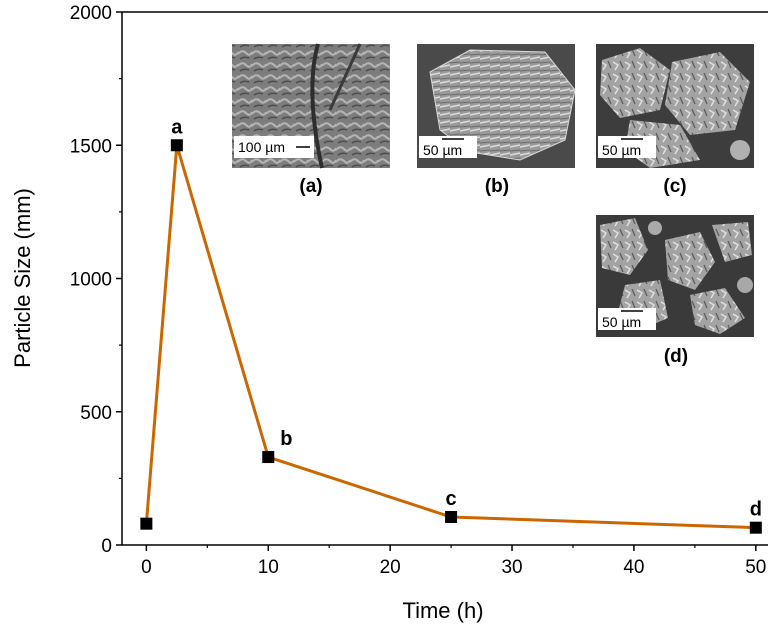 This screenshot has height=634, width=772. I want to click on x-tick-label: 40, so click(633, 567).